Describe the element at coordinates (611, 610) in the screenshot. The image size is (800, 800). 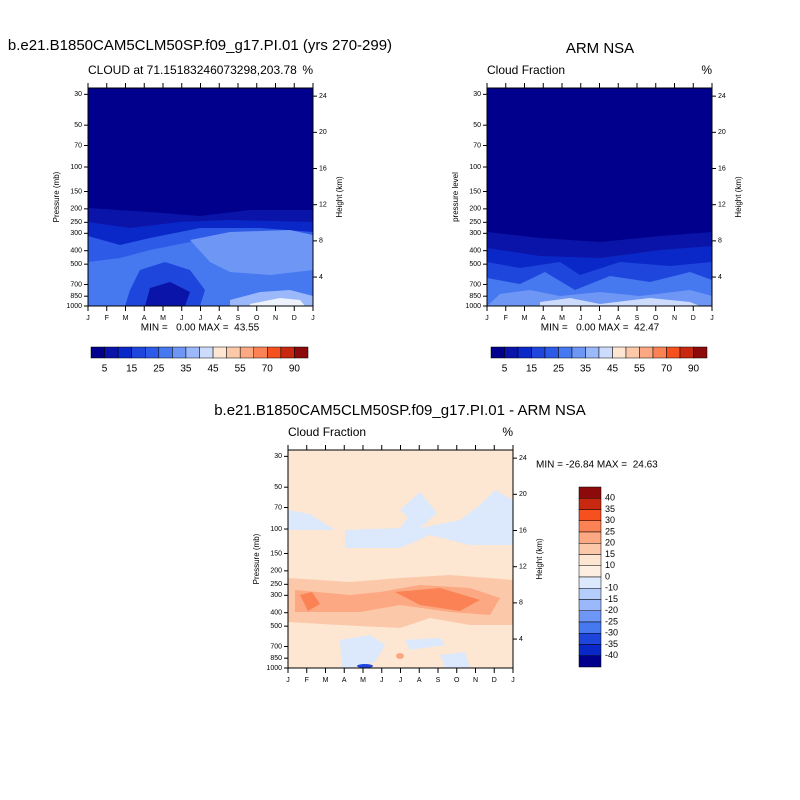
I see `colorbar-label: -20` at that location.